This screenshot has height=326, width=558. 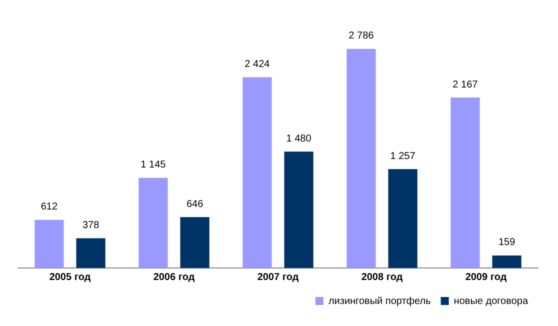 What do you see at coordinates (379, 301) in the screenshot?
I see `legend-label: лизинговый портфель` at bounding box center [379, 301].